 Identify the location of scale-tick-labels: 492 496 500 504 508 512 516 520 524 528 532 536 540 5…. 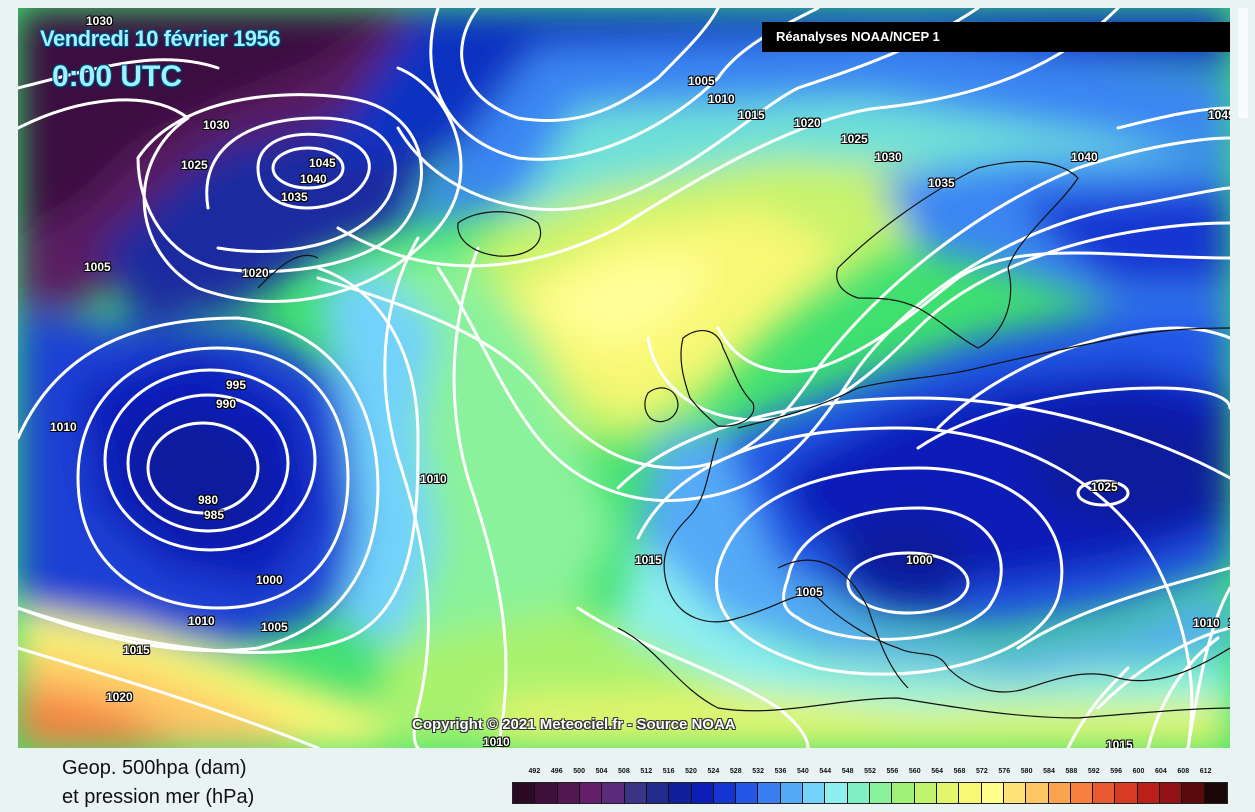
(870, 774).